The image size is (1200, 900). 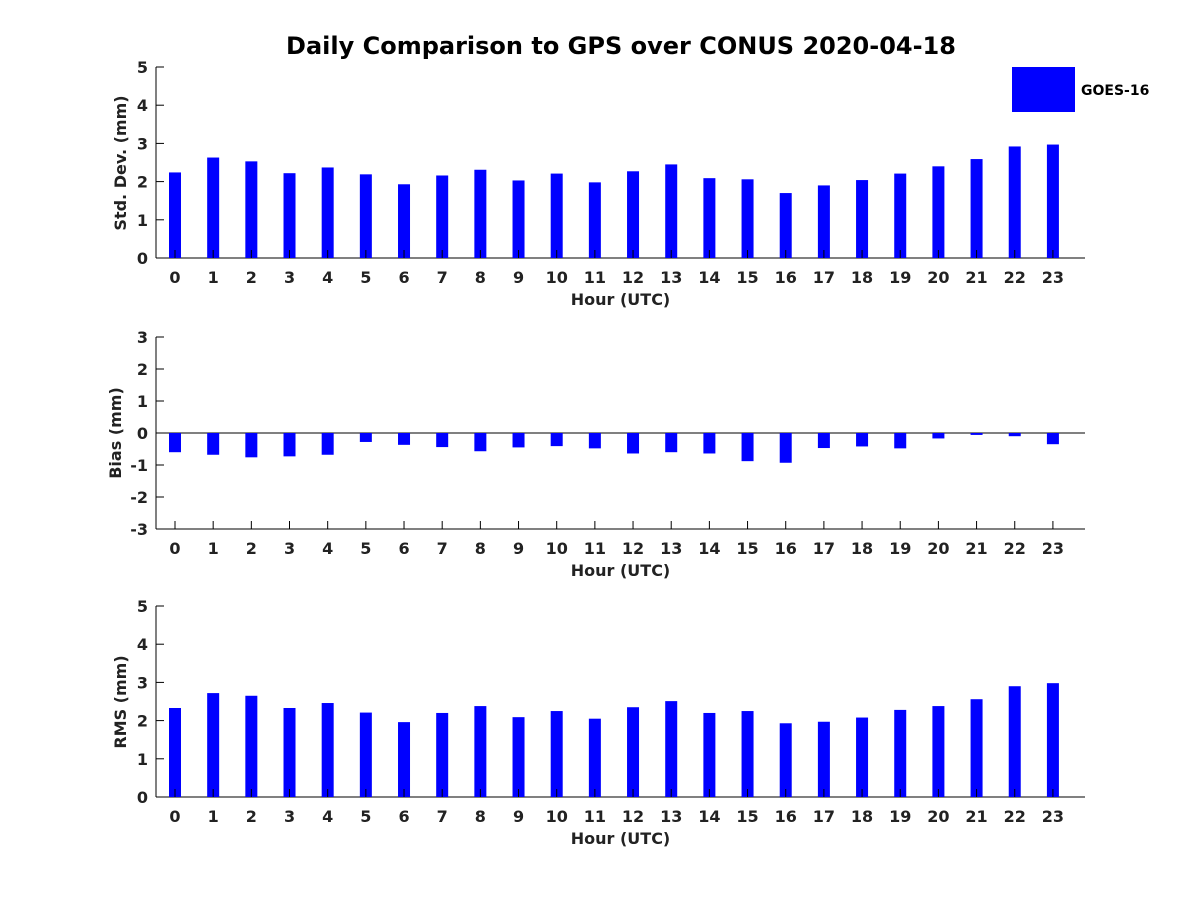 I want to click on x-axis-label: Hour (UTC), so click(x=621, y=570).